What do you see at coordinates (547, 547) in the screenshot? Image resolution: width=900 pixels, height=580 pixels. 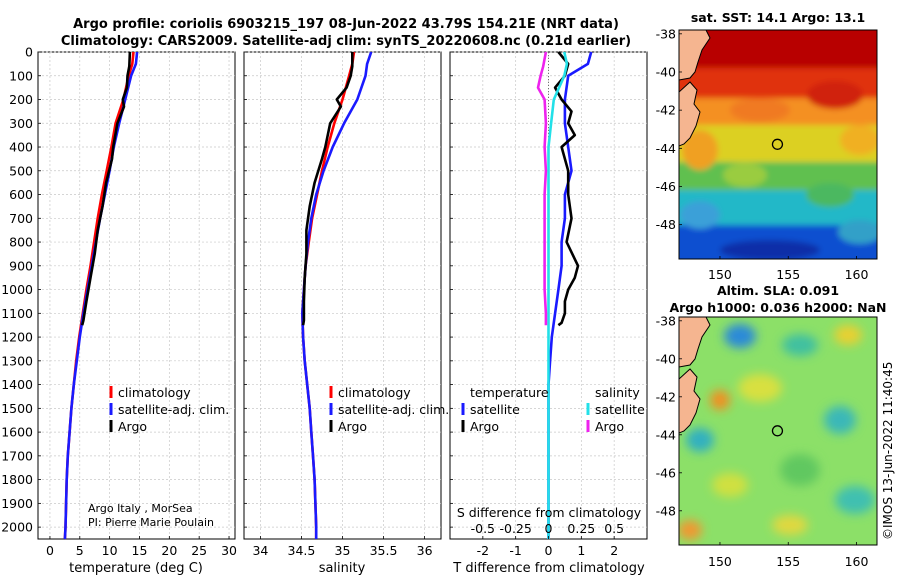 I see `difference-xticks: -2 -1 0 1 2` at bounding box center [547, 547].